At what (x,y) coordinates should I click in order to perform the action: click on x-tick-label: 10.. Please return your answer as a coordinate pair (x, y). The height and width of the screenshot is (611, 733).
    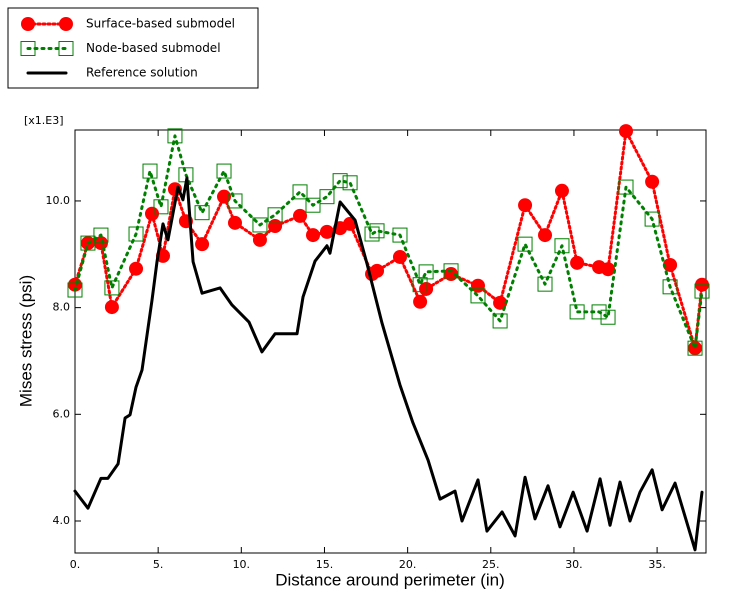
    Looking at the image, I should click on (242, 564).